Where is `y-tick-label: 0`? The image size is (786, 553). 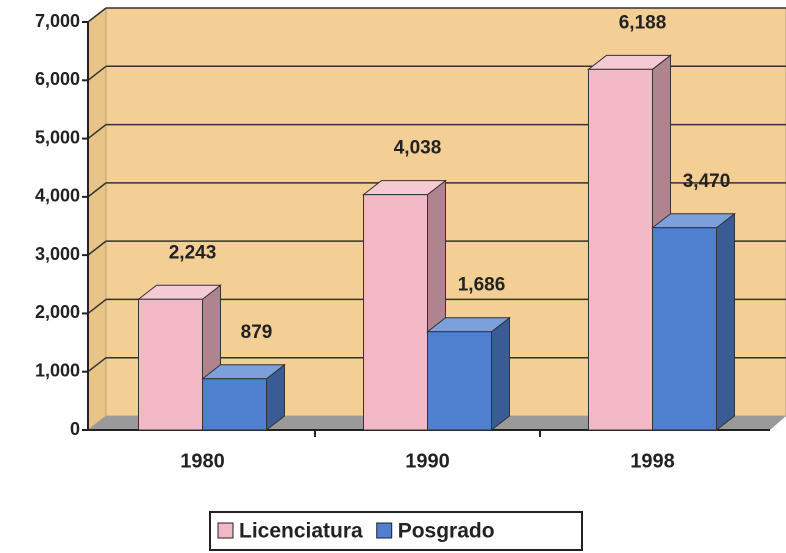
y-tick-label: 0 is located at coordinates (75, 429).